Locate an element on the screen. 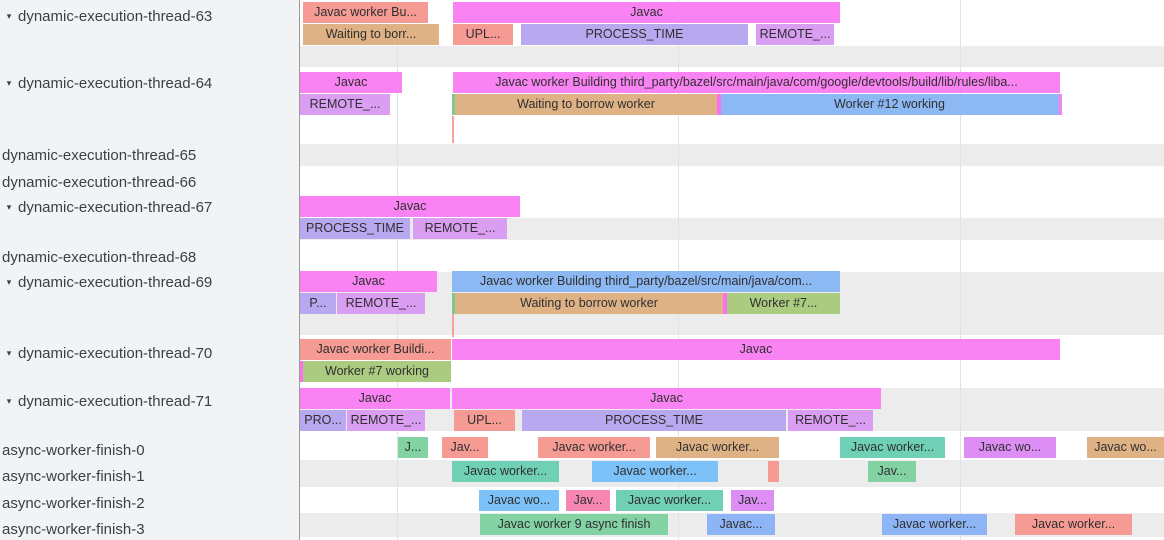 The height and width of the screenshot is (540, 1164). thread-label: dynamic-execution-thread-64 is located at coordinates (115, 83).